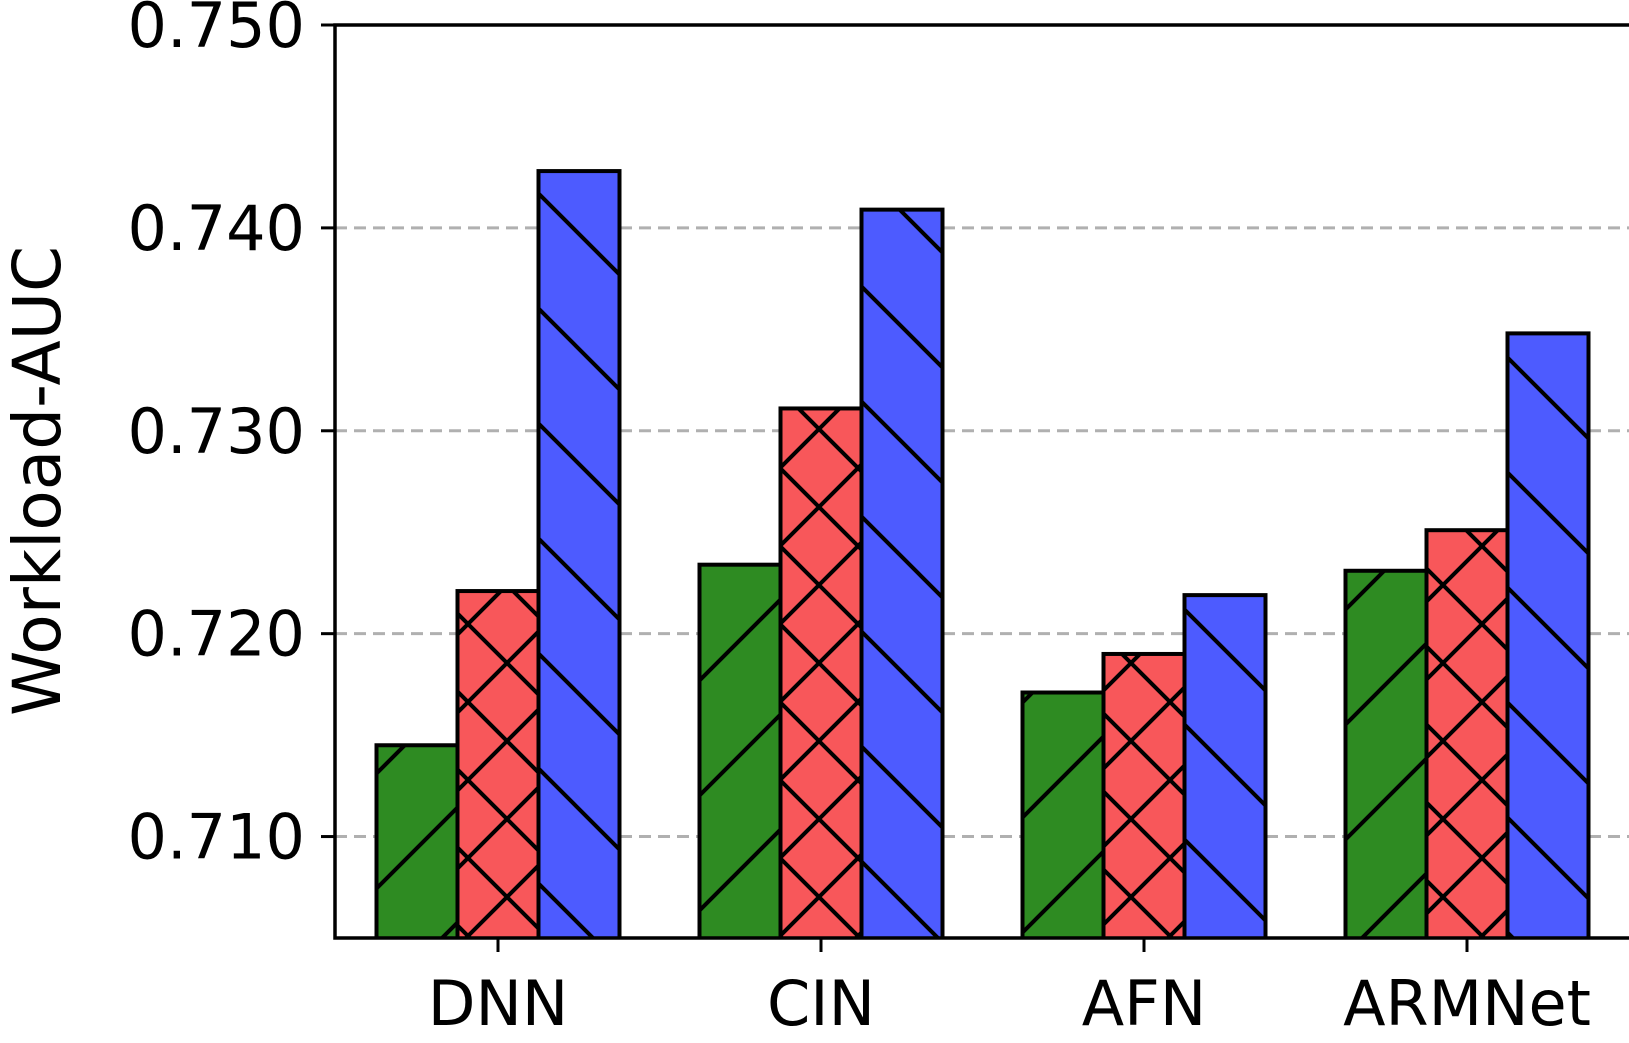 The width and height of the screenshot is (1629, 1043). Describe the element at coordinates (821, 1003) in the screenshot. I see `x-tick-label: CIN` at that location.